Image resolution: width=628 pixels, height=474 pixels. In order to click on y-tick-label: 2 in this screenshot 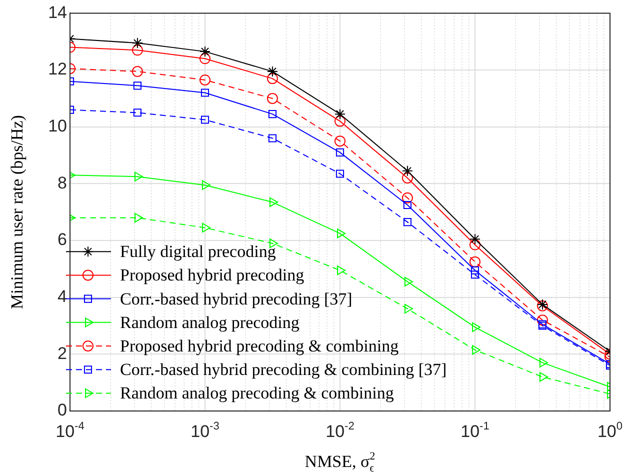, I will do `click(62, 353)`.